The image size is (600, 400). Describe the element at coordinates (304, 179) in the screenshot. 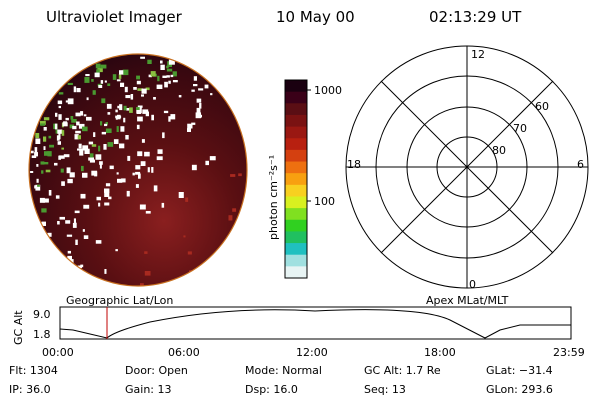

I see `colorbar: 1000 100 photon cm⁻²s⁻¹` at that location.